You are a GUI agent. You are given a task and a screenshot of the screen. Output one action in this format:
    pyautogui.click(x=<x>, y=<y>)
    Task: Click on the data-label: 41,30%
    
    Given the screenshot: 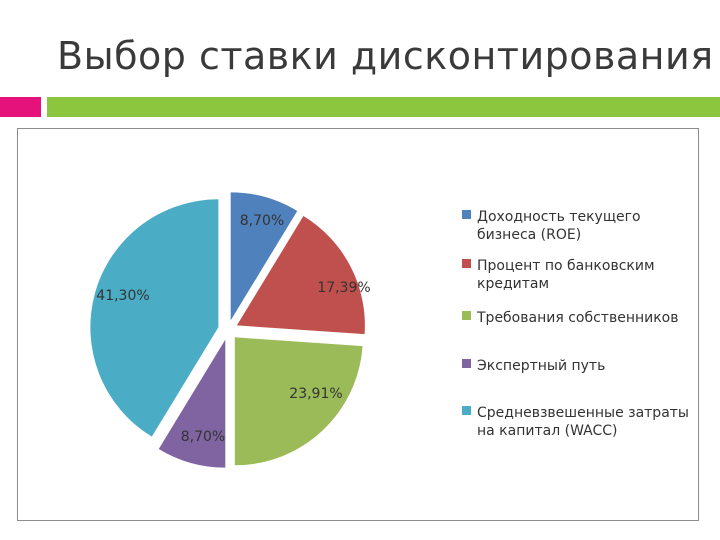 What is the action you would take?
    pyautogui.click(x=122, y=296)
    